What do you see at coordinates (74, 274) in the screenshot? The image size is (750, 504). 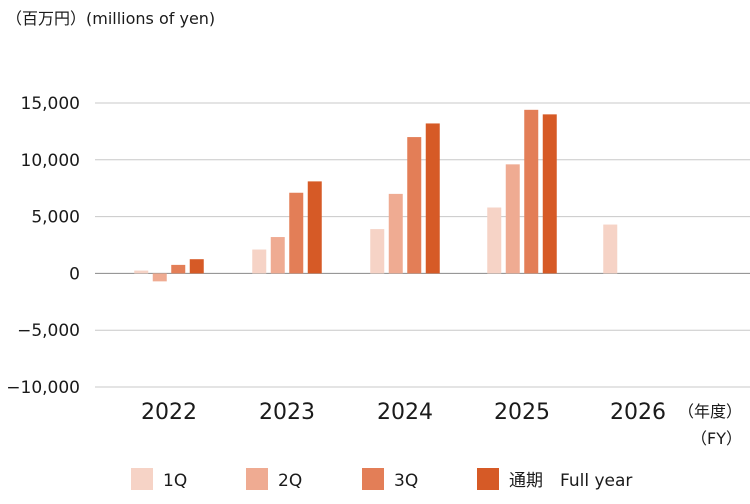 I see `y-tick-label: 0` at bounding box center [74, 274].